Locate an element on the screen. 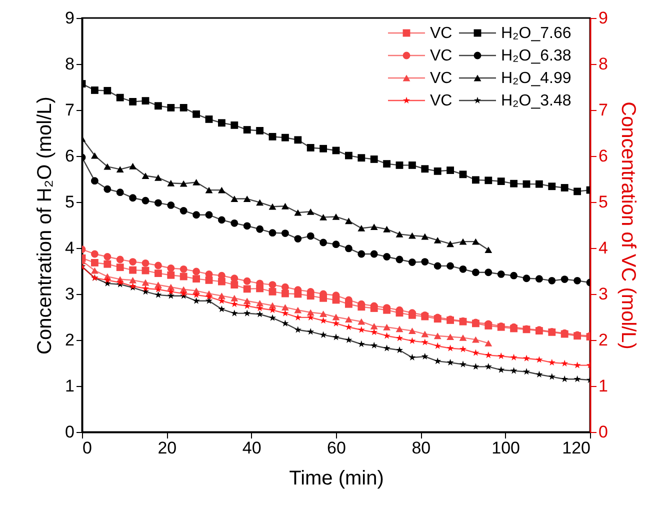 The height and width of the screenshot is (513, 654). x-tick-label: 120 is located at coordinates (576, 448).